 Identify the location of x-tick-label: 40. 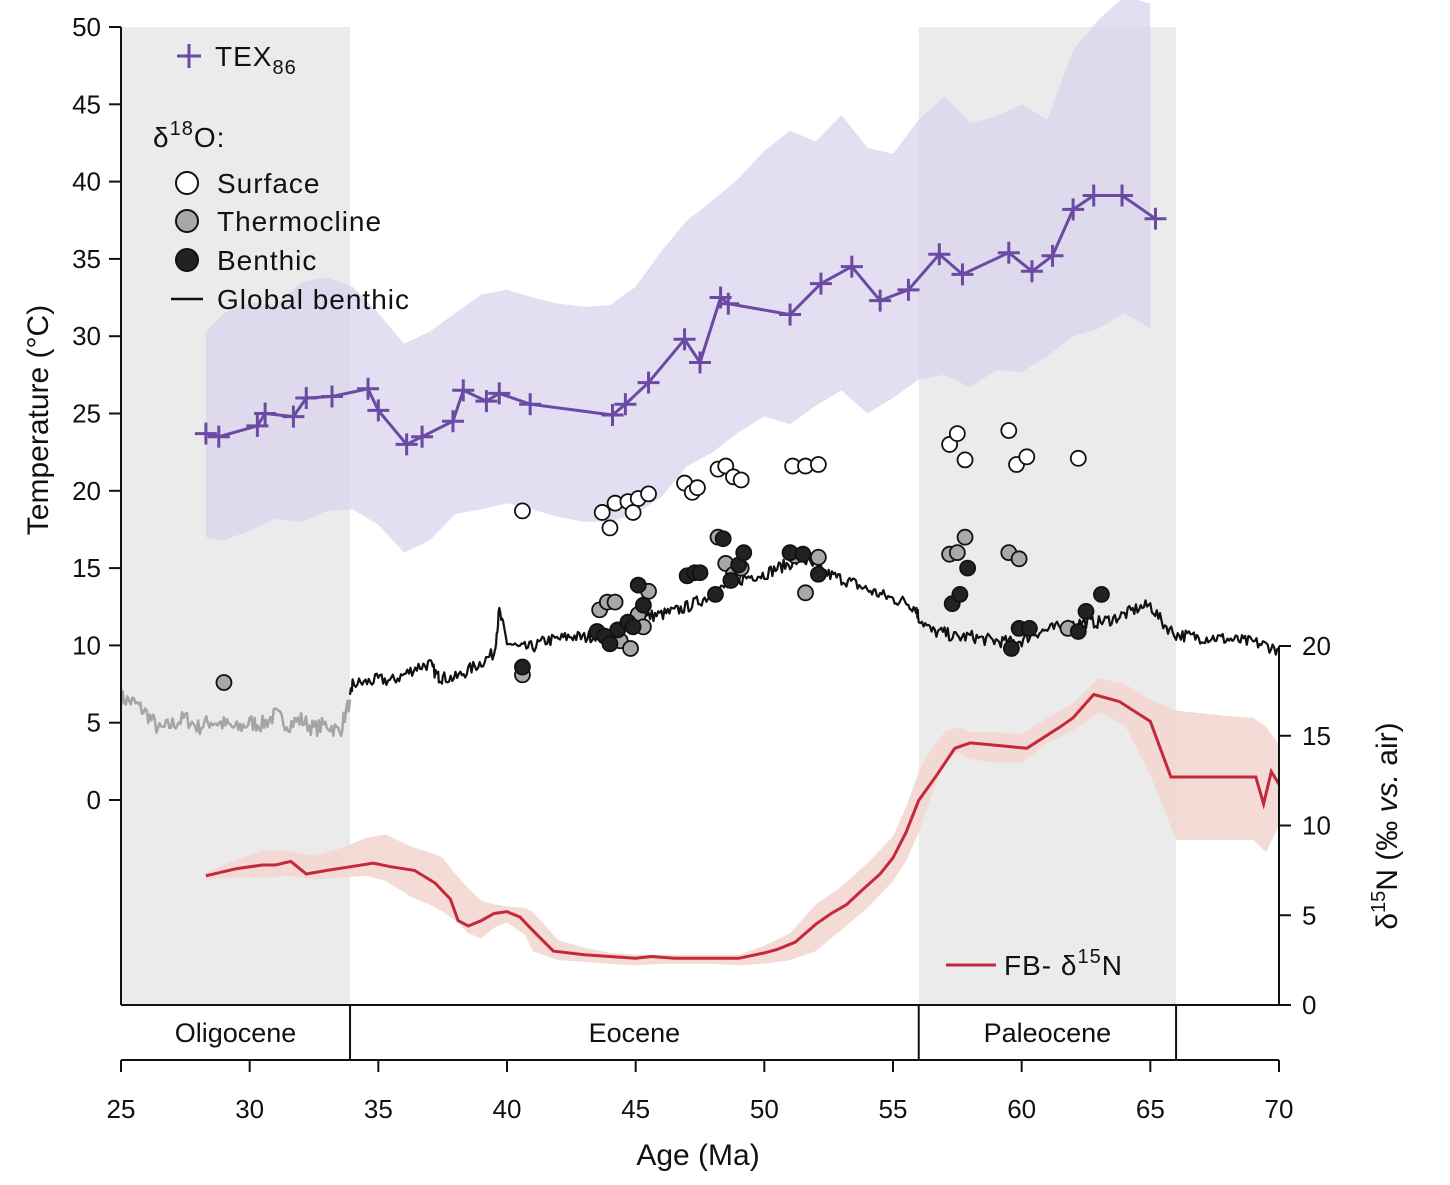
(507, 1109).